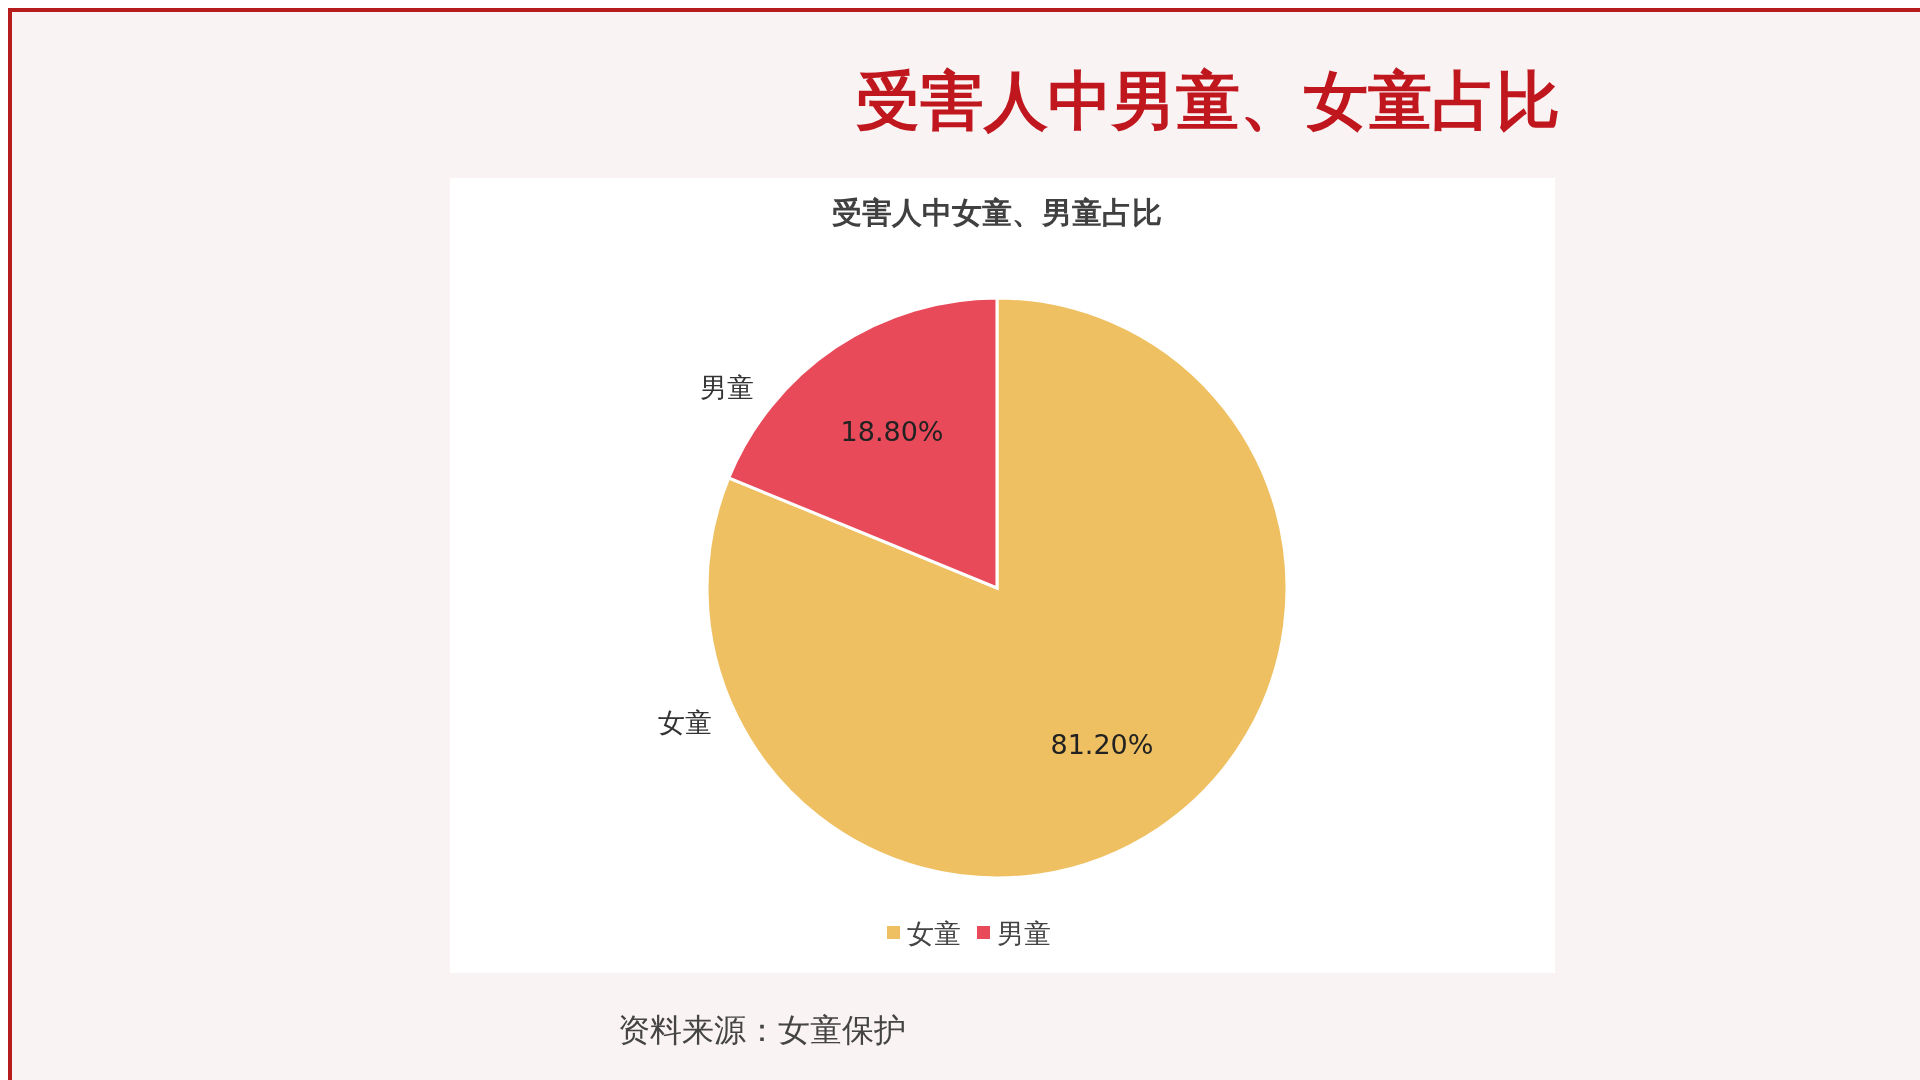 This screenshot has height=1080, width=1920. I want to click on slice-label: 女童, so click(684, 722).